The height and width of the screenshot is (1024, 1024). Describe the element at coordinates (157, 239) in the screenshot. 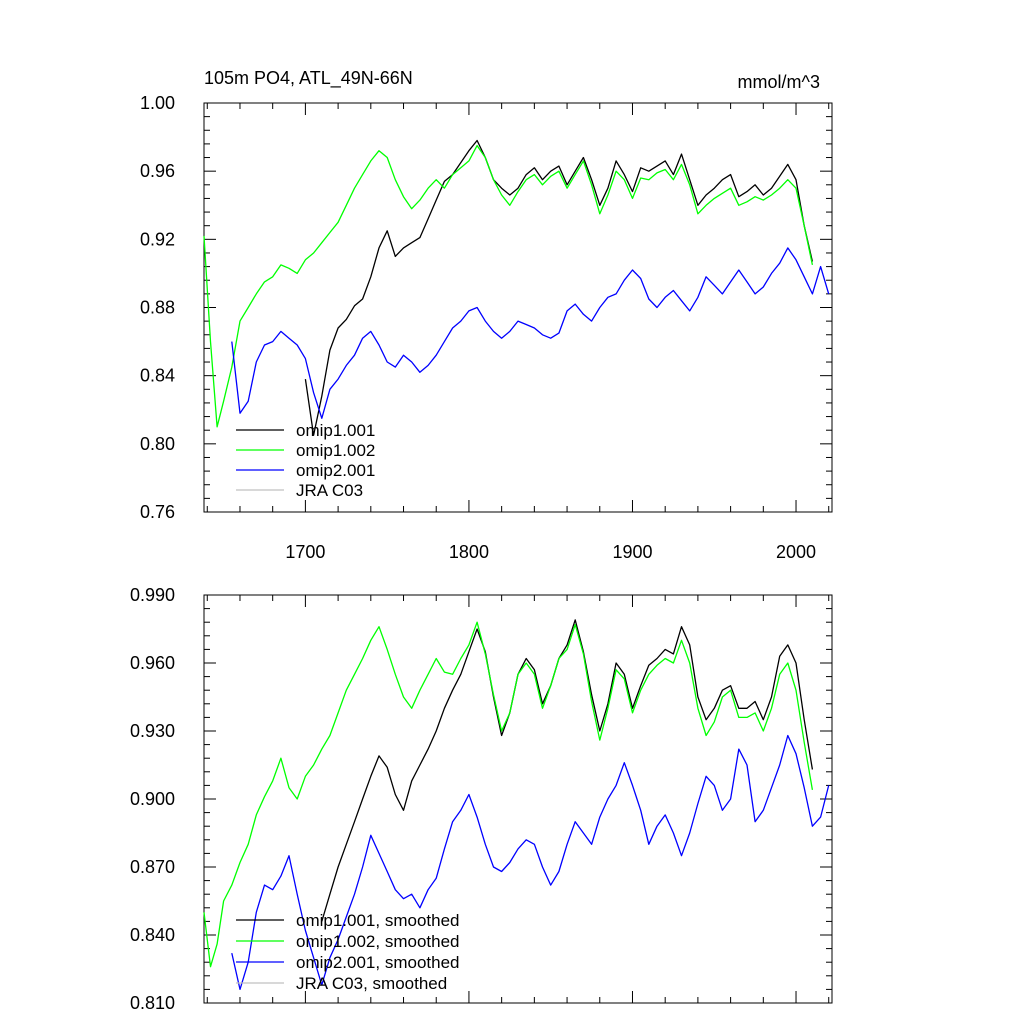

I see `y-tick-label: 0.92` at that location.